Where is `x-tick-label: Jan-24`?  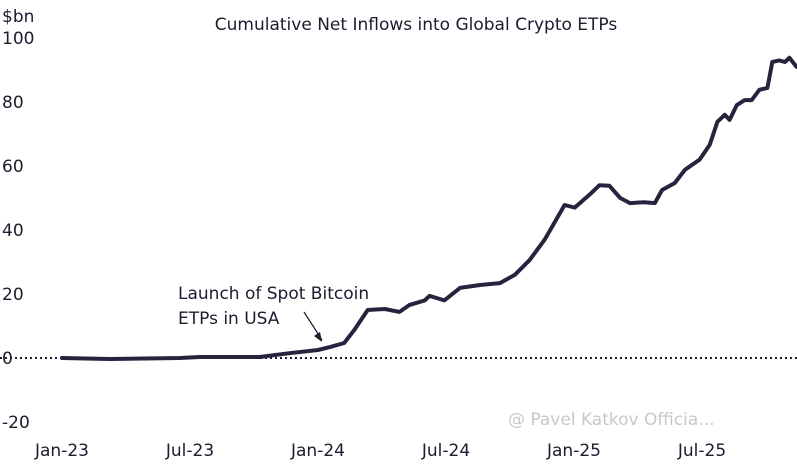
x-tick-label: Jan-24 is located at coordinates (317, 451).